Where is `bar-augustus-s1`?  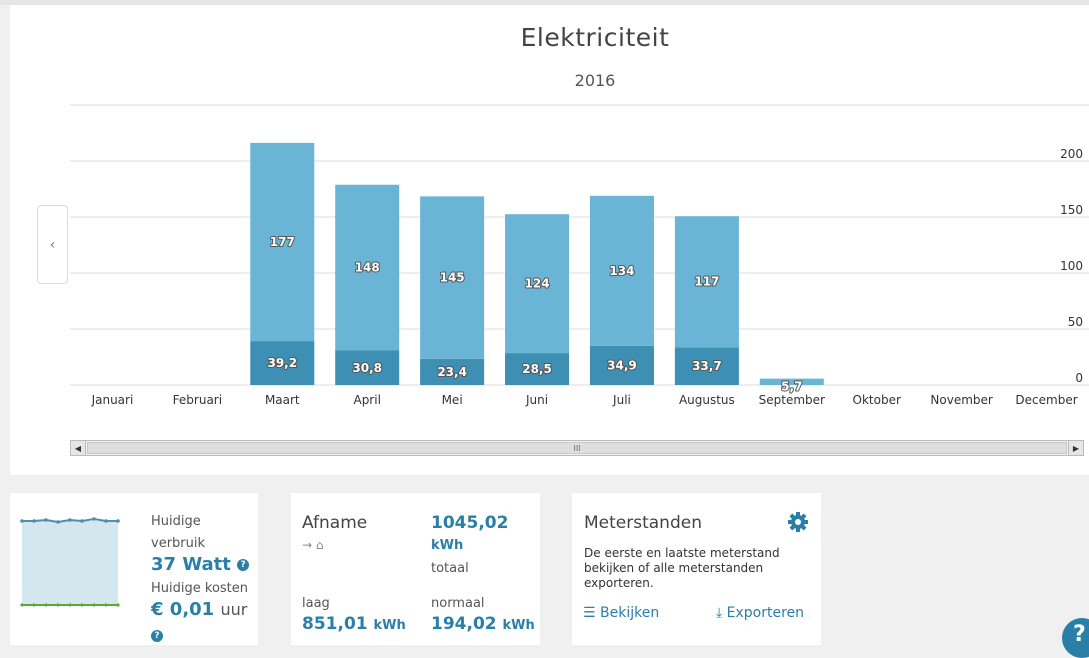 bar-augustus-s1 is located at coordinates (706, 282).